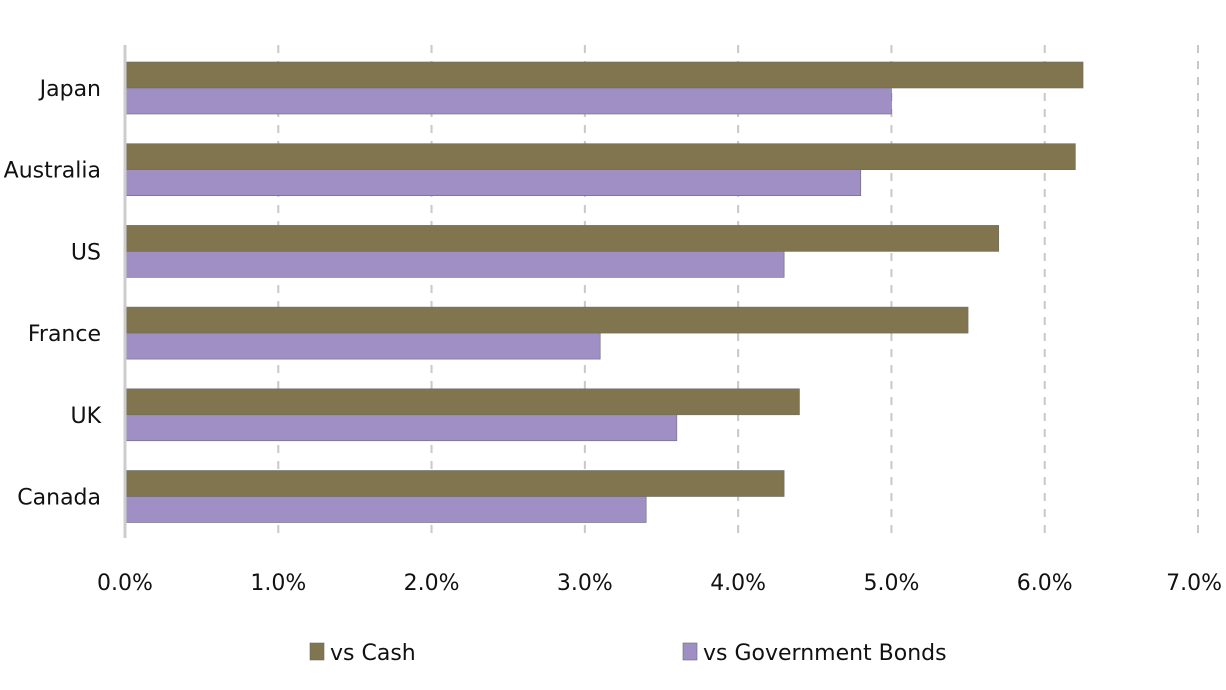 The image size is (1226, 690). I want to click on category-label: UK, so click(85, 416).